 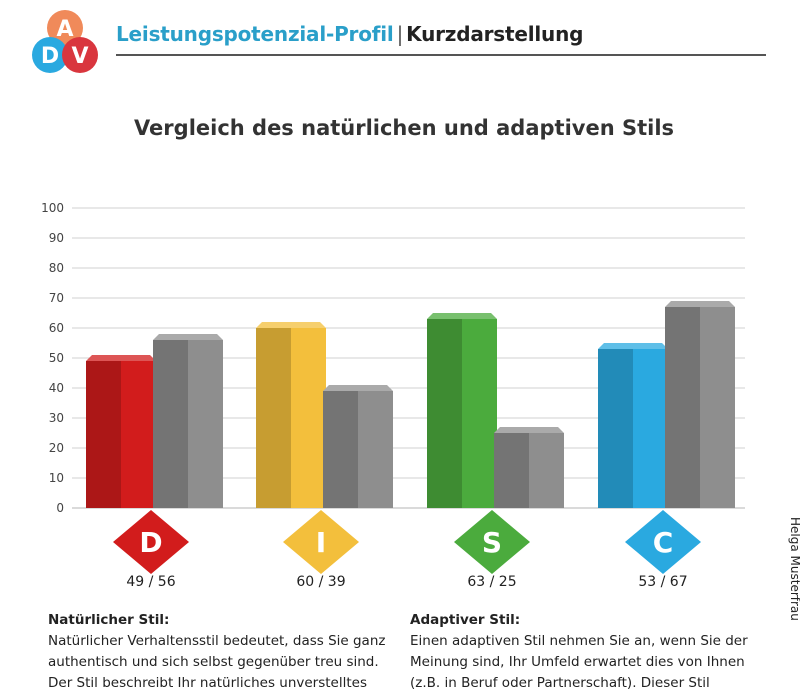 What do you see at coordinates (56, 418) in the screenshot?
I see `y-tick-label: 30` at bounding box center [56, 418].